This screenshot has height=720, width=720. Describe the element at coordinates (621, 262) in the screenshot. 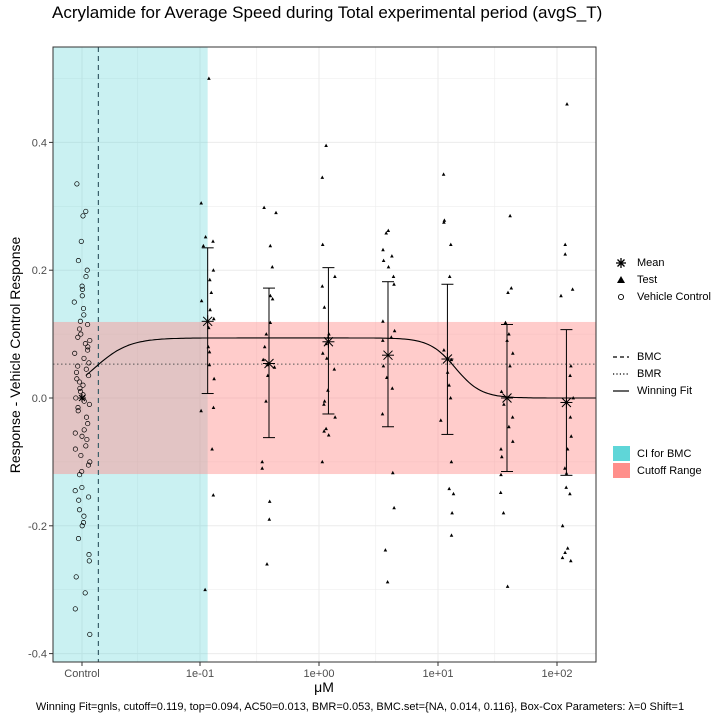

I see `asterisk-icon` at that location.